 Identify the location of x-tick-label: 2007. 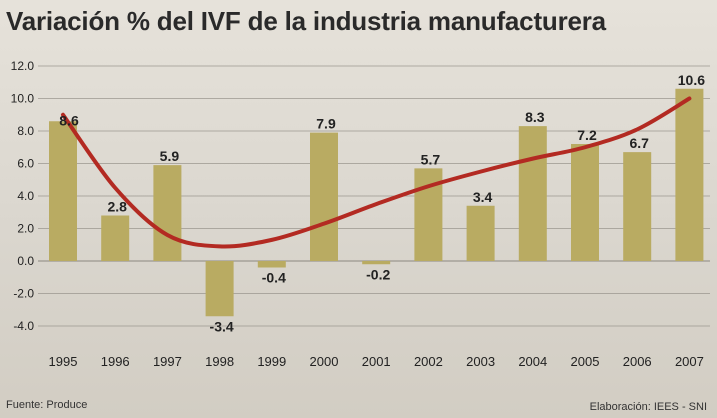
(689, 361).